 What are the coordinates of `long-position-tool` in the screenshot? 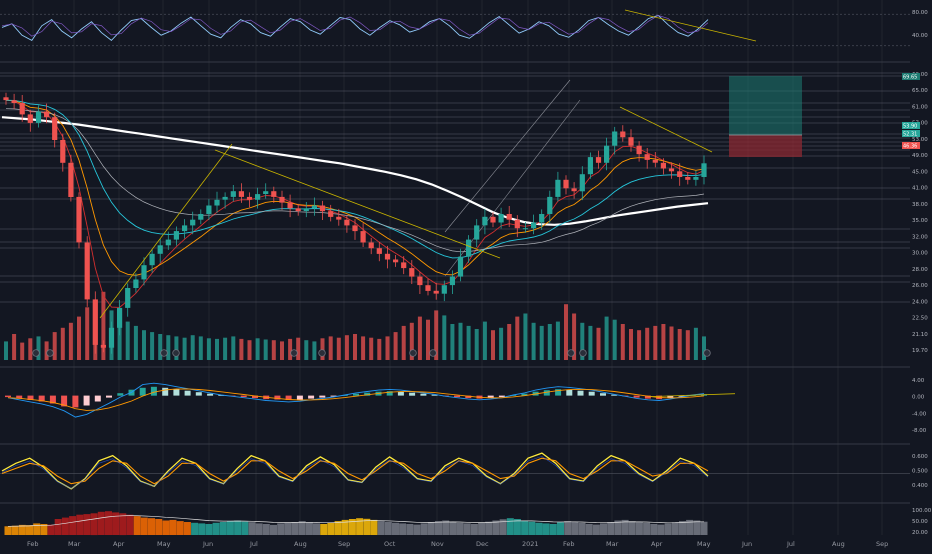 It's located at (765, 116).